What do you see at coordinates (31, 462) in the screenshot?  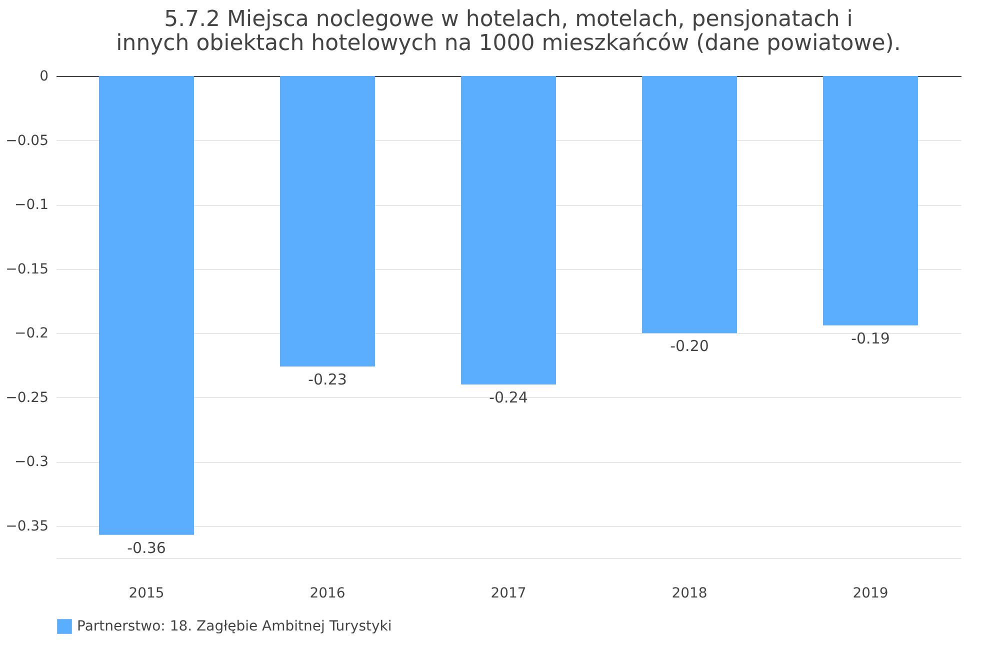 I see `y-tick-label: −0.3` at bounding box center [31, 462].